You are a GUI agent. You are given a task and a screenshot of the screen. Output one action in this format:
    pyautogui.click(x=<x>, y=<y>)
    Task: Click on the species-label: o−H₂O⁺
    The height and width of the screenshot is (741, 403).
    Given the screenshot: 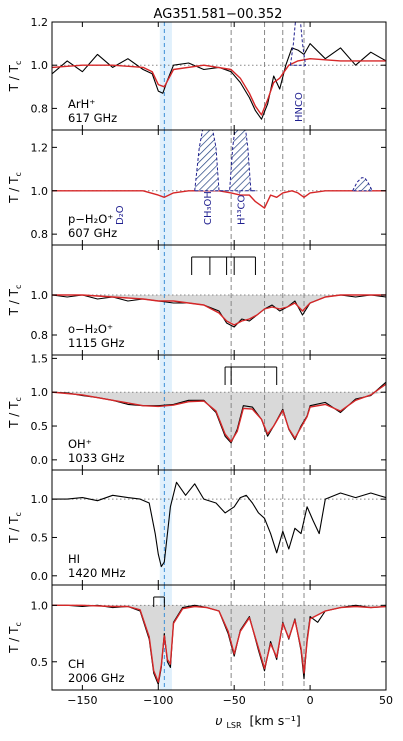 What is the action you would take?
    pyautogui.click(x=90, y=329)
    